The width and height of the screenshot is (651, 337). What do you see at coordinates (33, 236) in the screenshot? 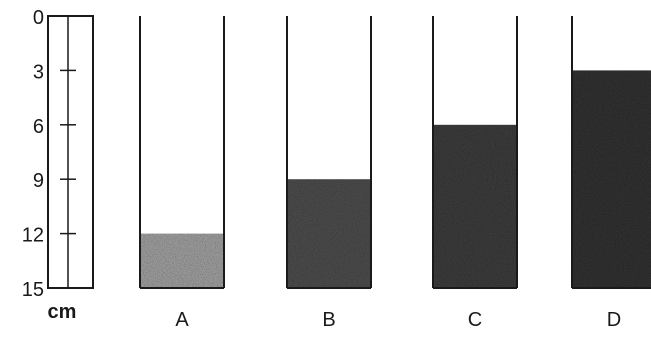
I see `ruler-tick-label: 12` at bounding box center [33, 236].